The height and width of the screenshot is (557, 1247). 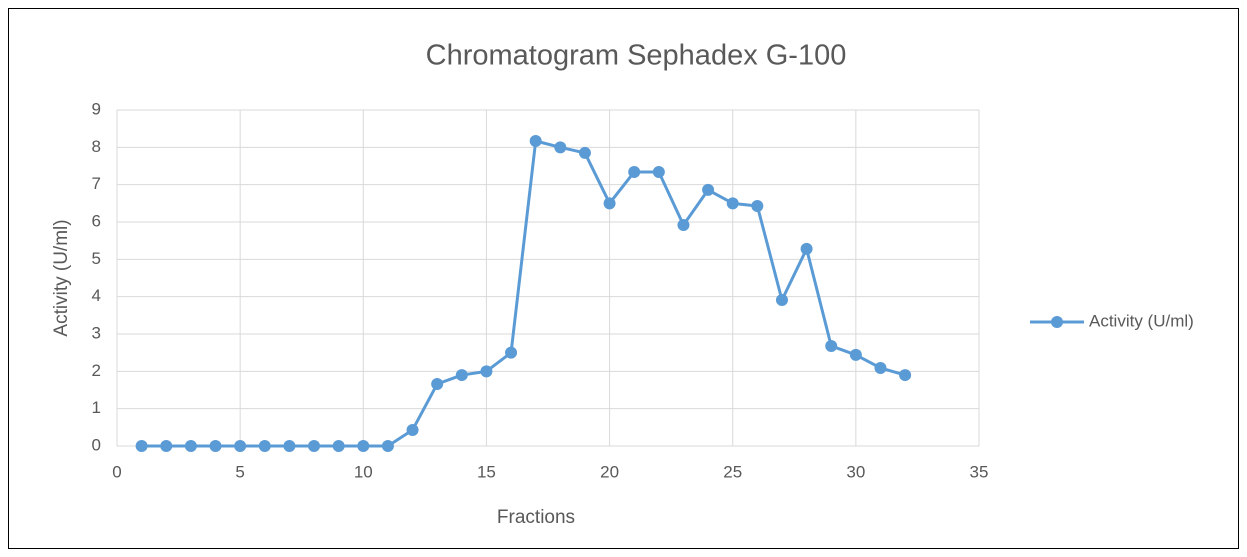 I want to click on x-tick-label: 35, so click(x=979, y=471).